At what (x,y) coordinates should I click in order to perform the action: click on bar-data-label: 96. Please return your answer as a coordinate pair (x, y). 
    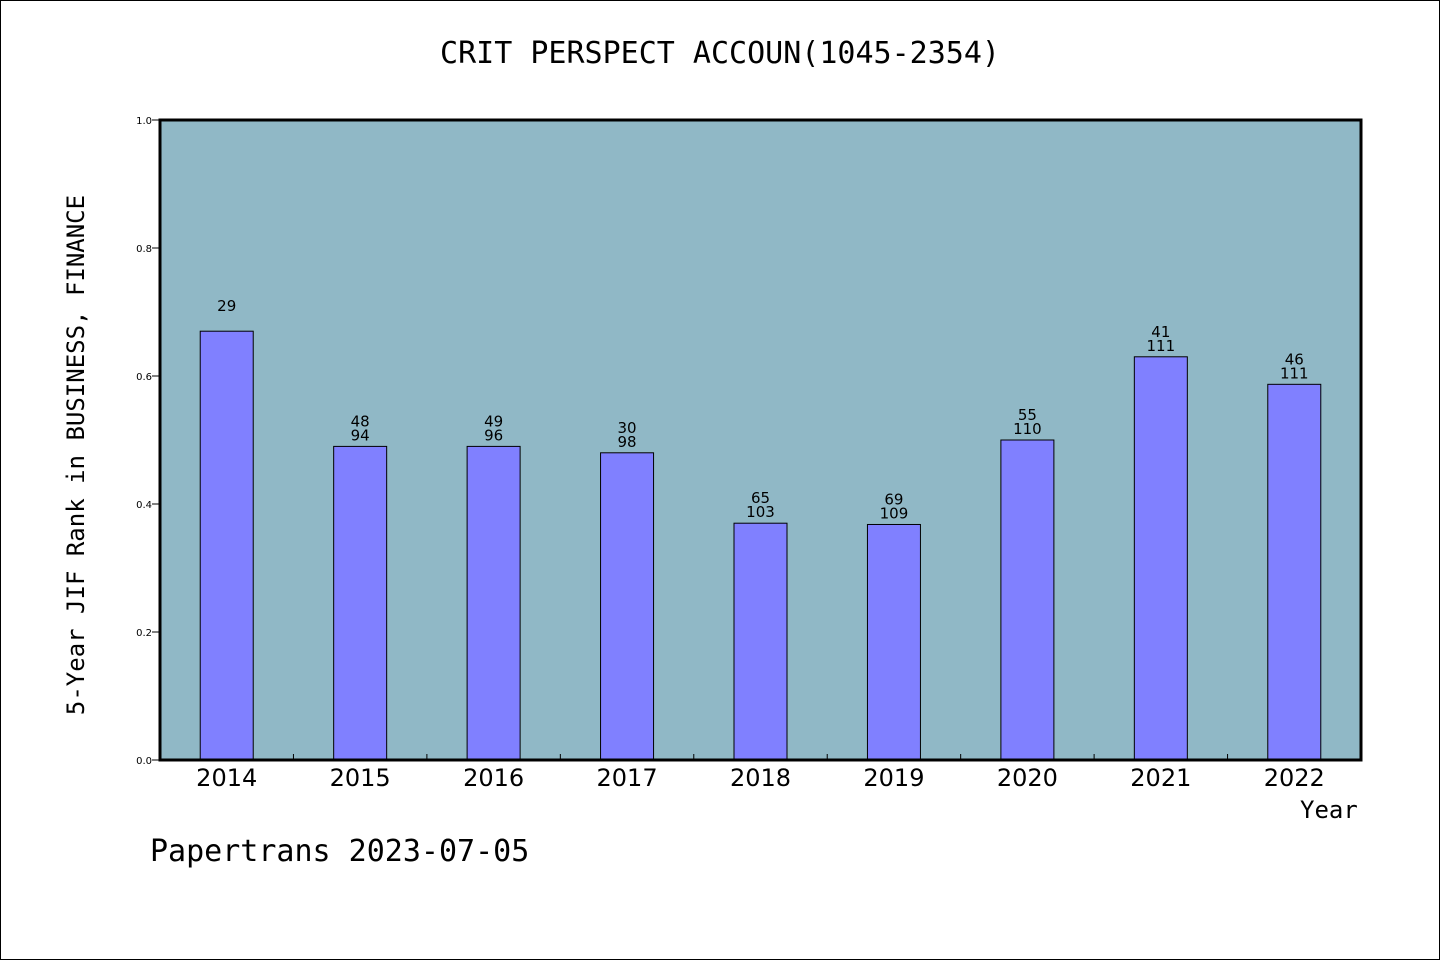
    Looking at the image, I should click on (493, 435).